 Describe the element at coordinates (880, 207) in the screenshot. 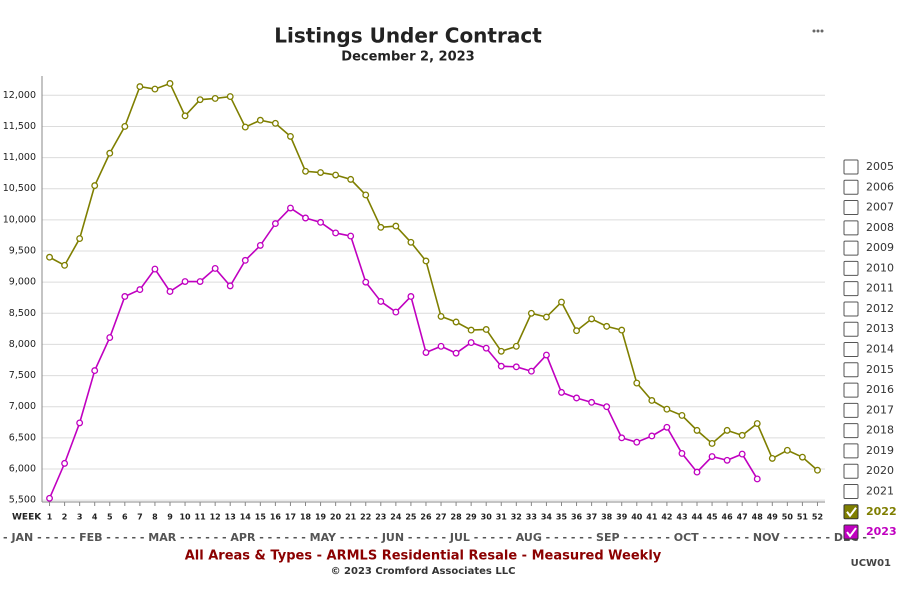

I see `legend-label: 2007` at that location.